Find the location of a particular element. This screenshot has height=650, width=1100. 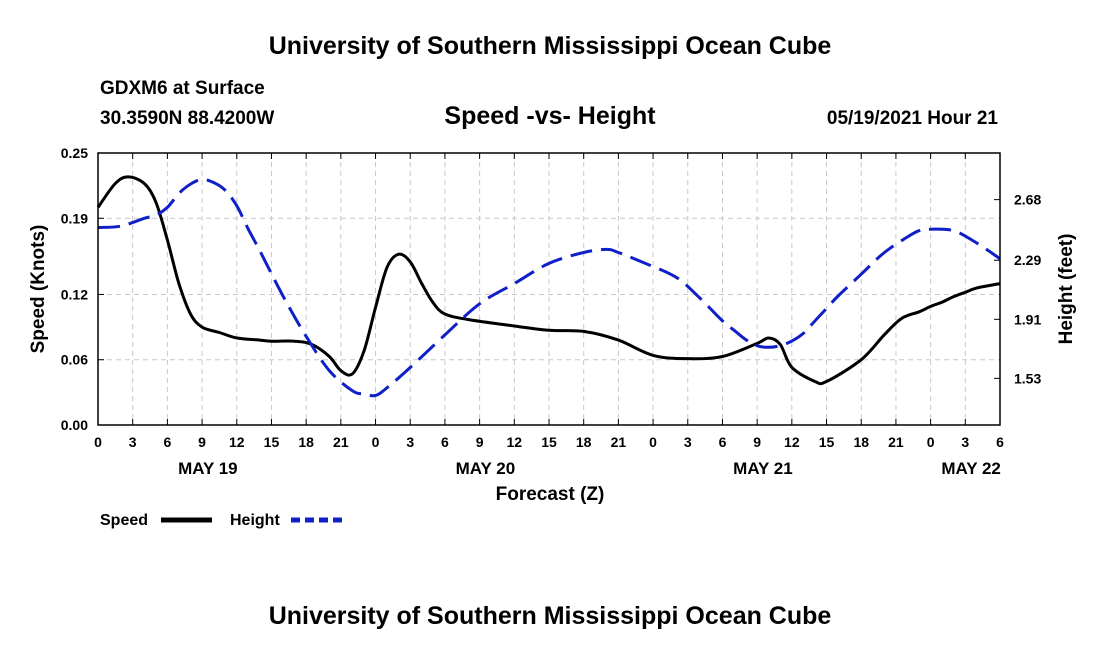

legend: Speed Height is located at coordinates (221, 520).